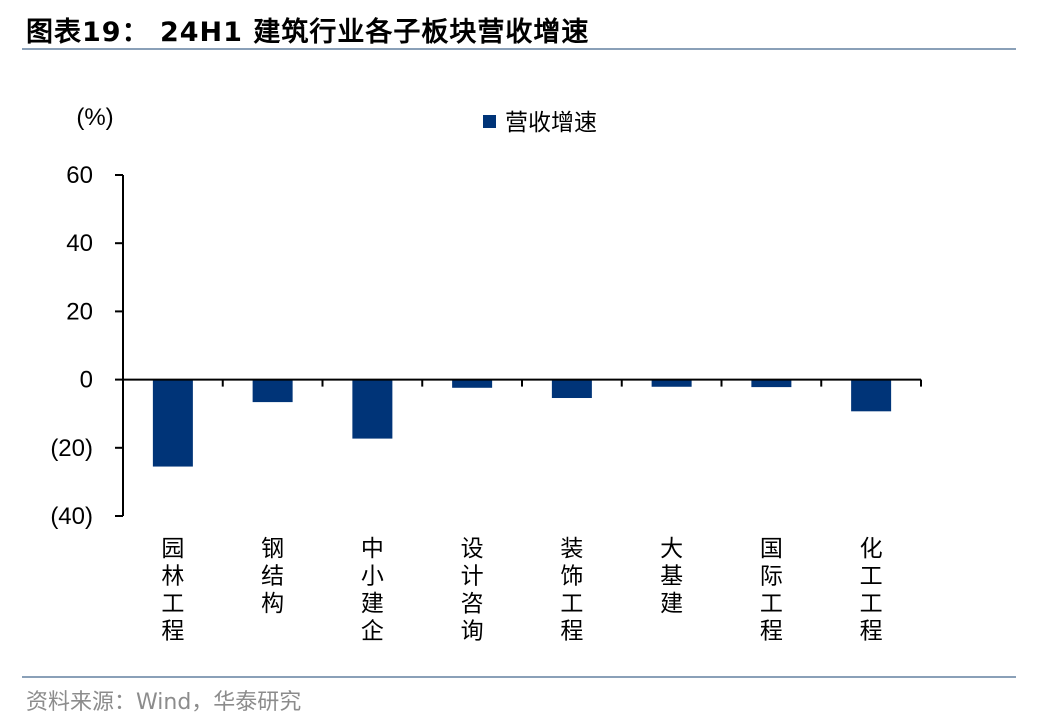  Describe the element at coordinates (489, 121) in the screenshot. I see `legend-swatch` at that location.